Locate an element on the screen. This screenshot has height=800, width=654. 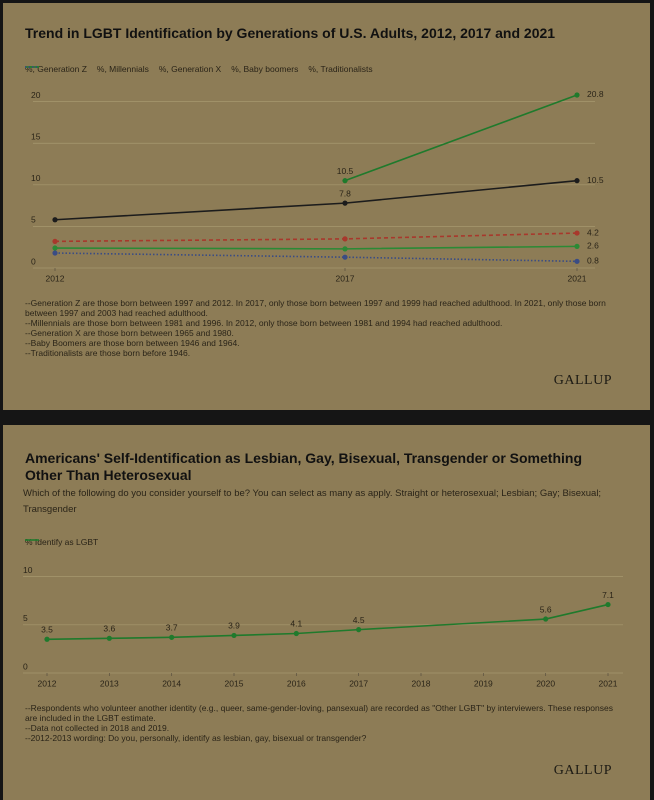
legend-label: %, Millennials is located at coordinates (122, 69).